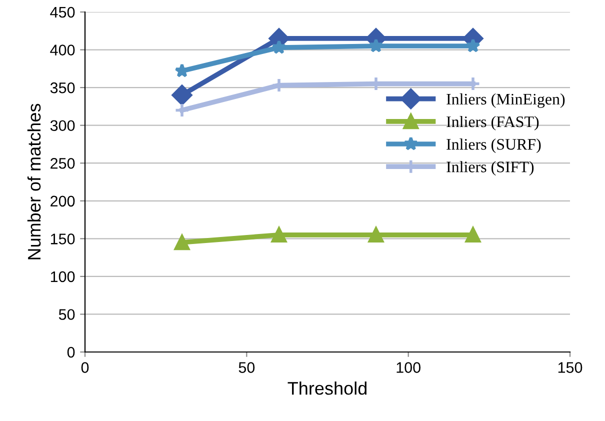 This screenshot has height=421, width=605. Describe the element at coordinates (408, 367) in the screenshot. I see `x-tick-label: 100` at that location.